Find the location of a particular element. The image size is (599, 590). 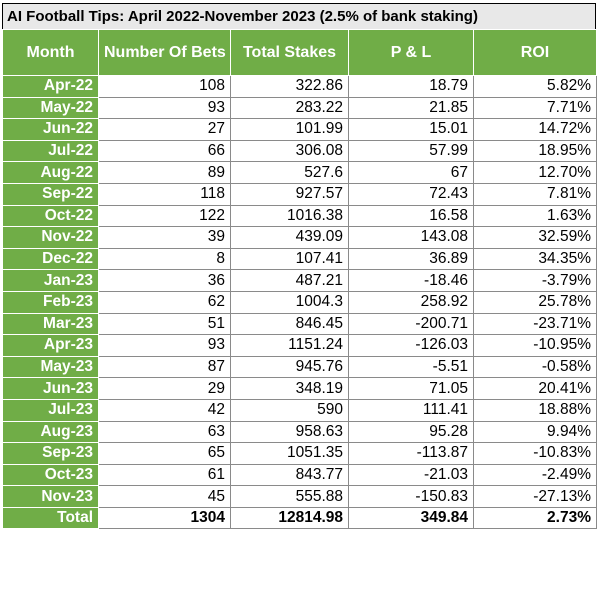

table-row: Oct-23 61 843.77 -21.03 -2.49% is located at coordinates (299, 475).